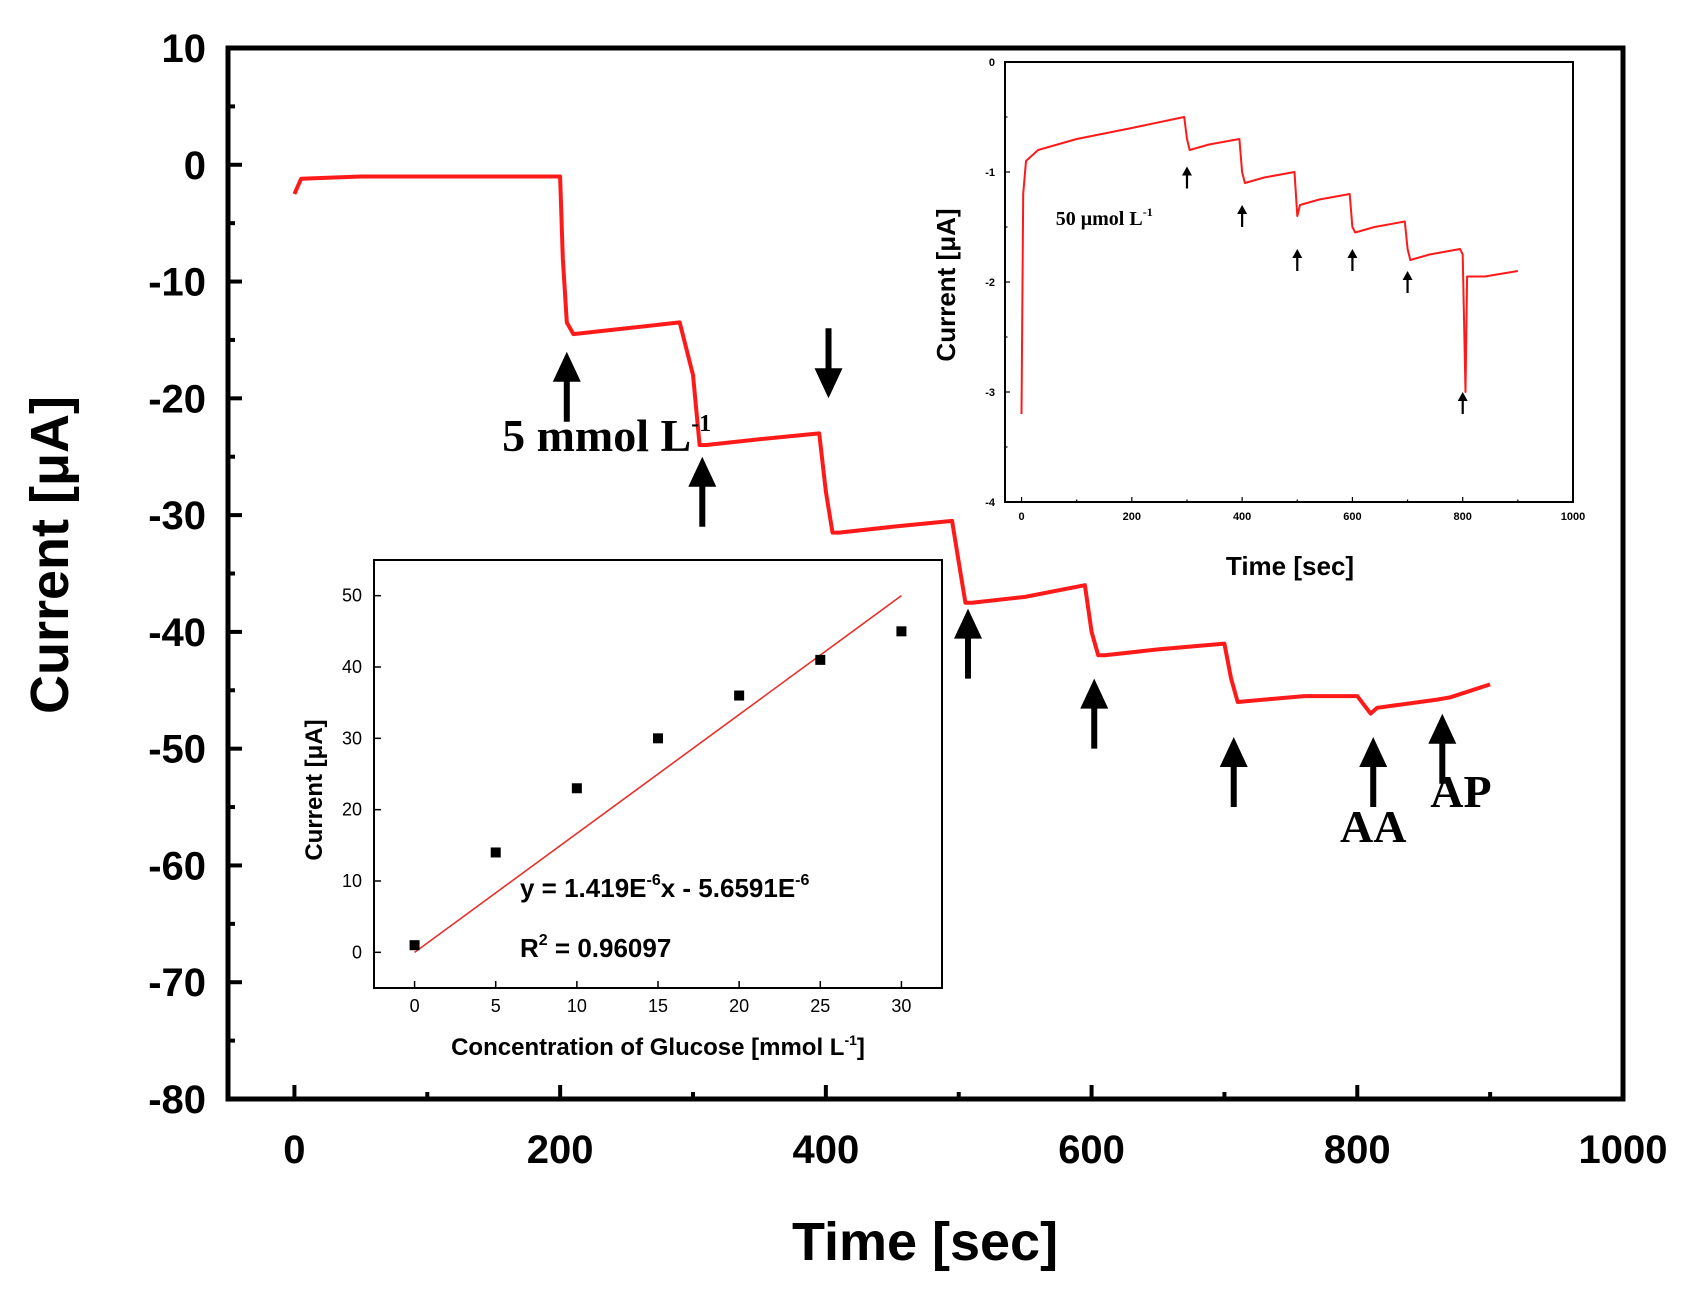 Image resolution: width=1689 pixels, height=1295 pixels. I want to click on y-tick-label: -50, so click(177, 750).